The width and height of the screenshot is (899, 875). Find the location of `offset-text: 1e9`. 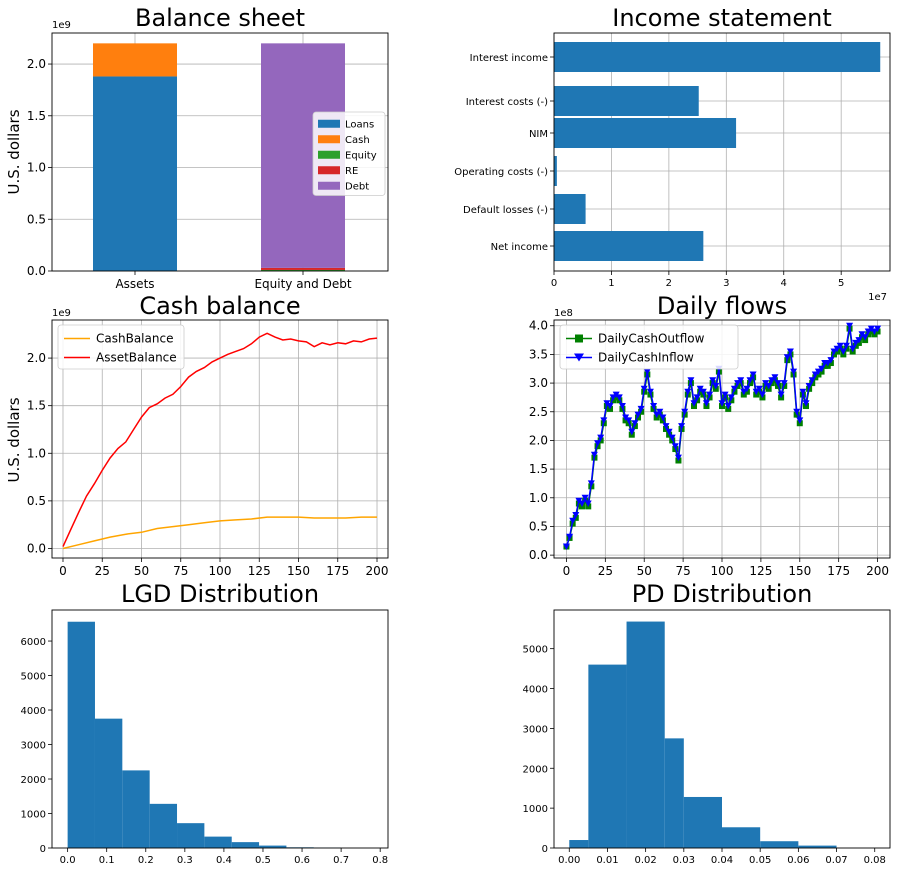

offset-text: 1e9 is located at coordinates (61, 313).